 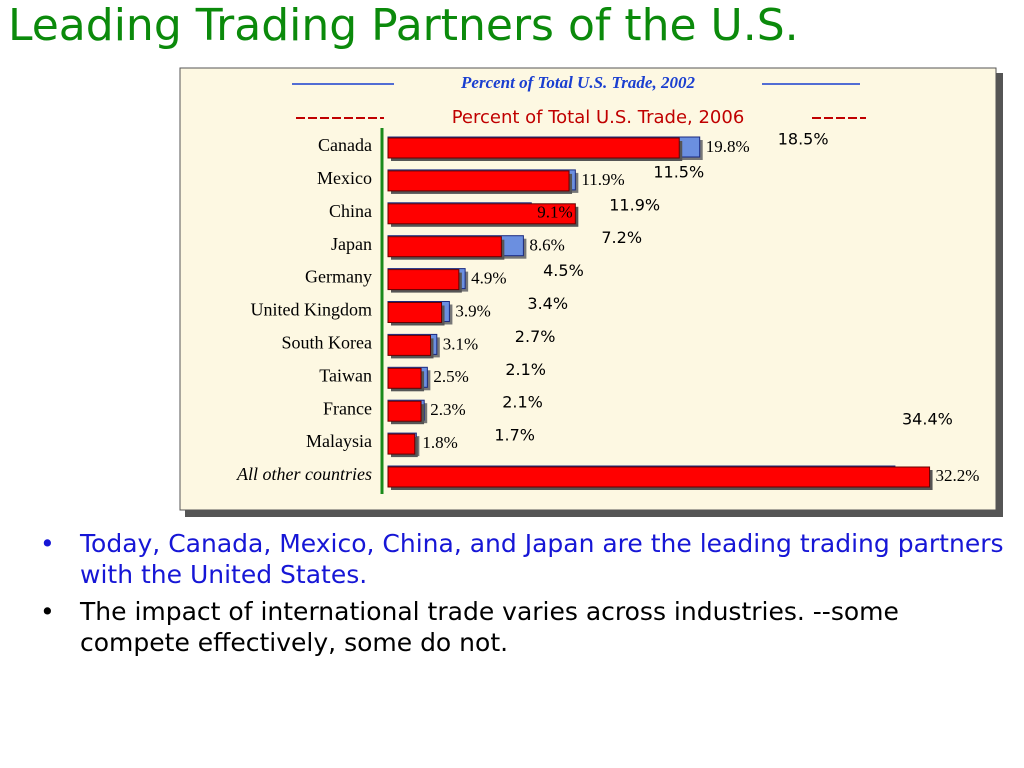 I want to click on category-label: Germany, so click(x=338, y=277).